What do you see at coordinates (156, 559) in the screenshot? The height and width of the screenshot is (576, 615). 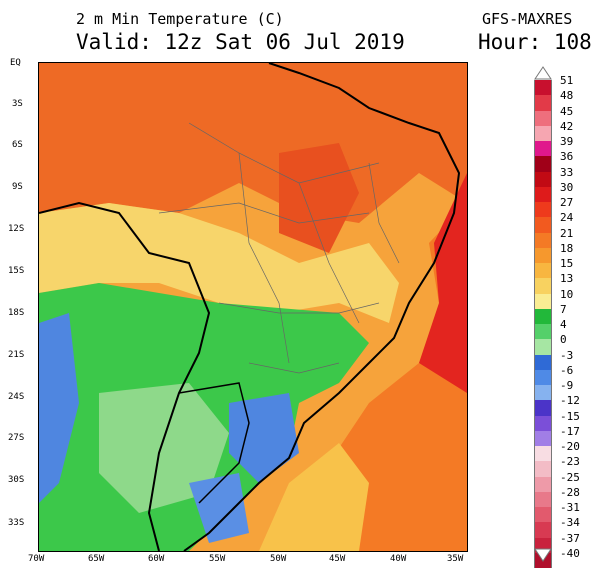 I see `lon-label: 60W` at bounding box center [156, 559].